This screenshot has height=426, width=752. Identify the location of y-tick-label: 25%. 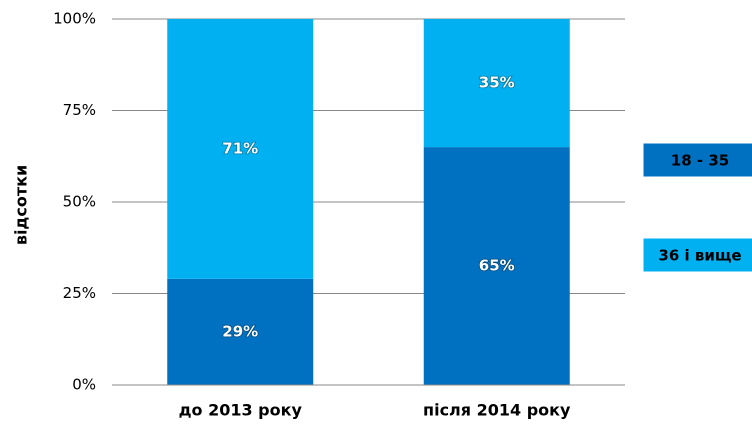
(79, 293).